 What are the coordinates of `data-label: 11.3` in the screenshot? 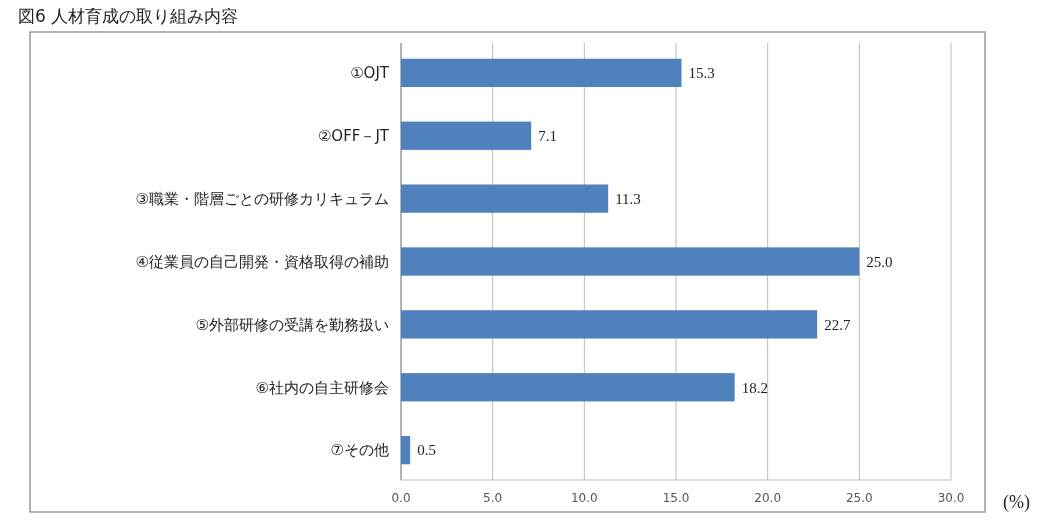 It's located at (628, 198).